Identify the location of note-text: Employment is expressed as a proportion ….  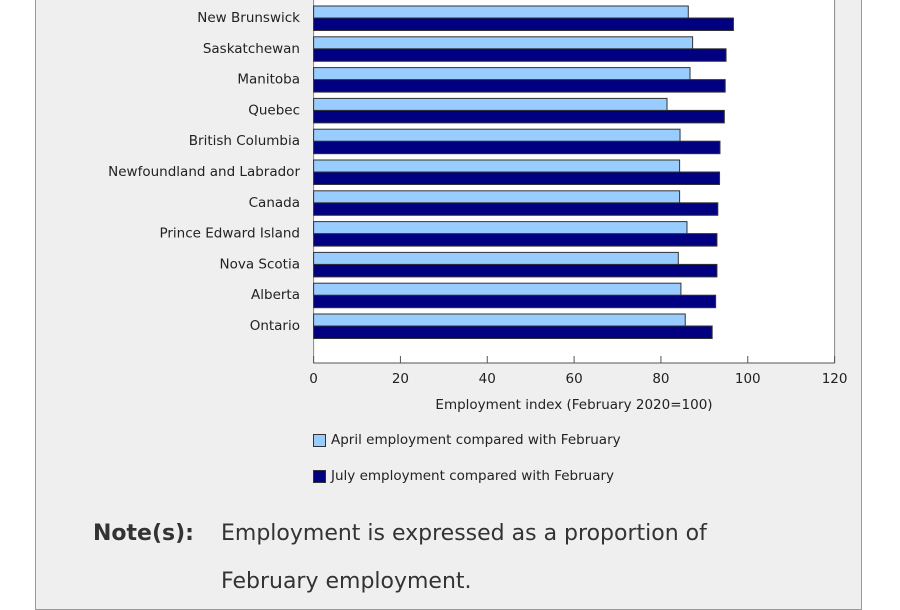
(464, 557).